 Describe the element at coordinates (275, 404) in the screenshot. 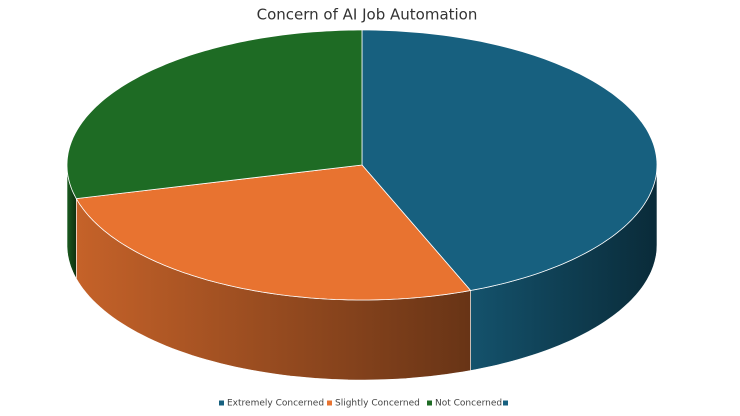

I see `legend-label: Extremely Concerned` at that location.